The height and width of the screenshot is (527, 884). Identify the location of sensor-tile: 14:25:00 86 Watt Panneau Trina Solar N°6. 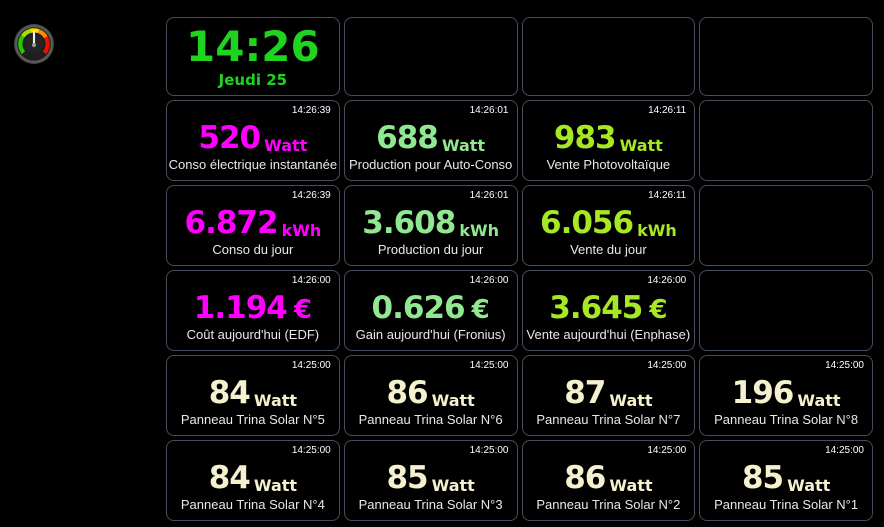
(430, 395).